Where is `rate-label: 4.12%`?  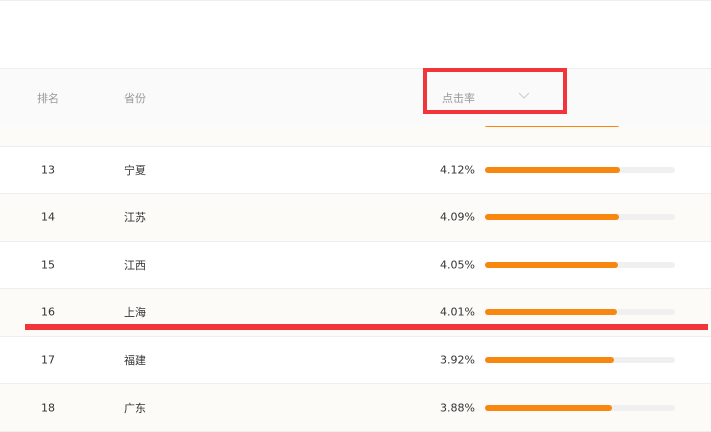 rate-label: 4.12% is located at coordinates (457, 169).